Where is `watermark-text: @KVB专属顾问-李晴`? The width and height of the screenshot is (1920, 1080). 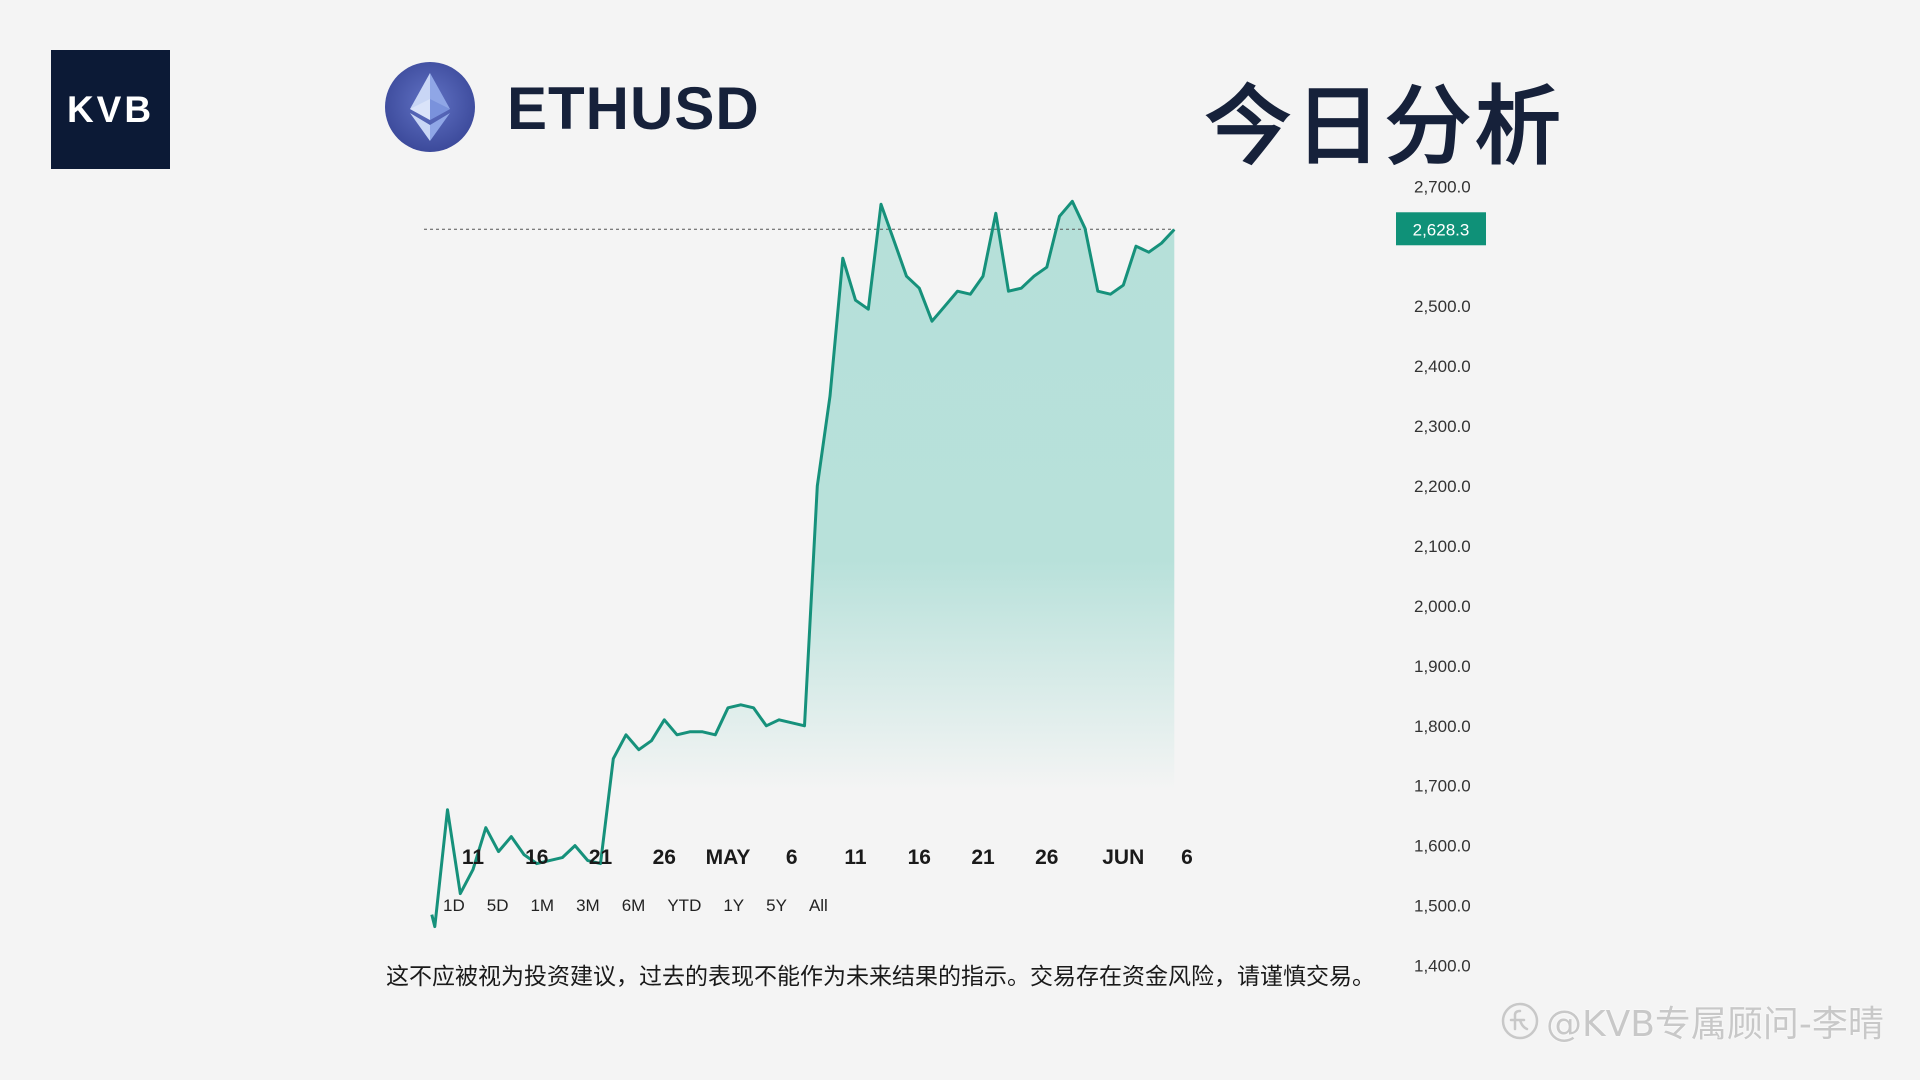
watermark-text: @KVB专属顾问-李晴 is located at coordinates (1715, 1024).